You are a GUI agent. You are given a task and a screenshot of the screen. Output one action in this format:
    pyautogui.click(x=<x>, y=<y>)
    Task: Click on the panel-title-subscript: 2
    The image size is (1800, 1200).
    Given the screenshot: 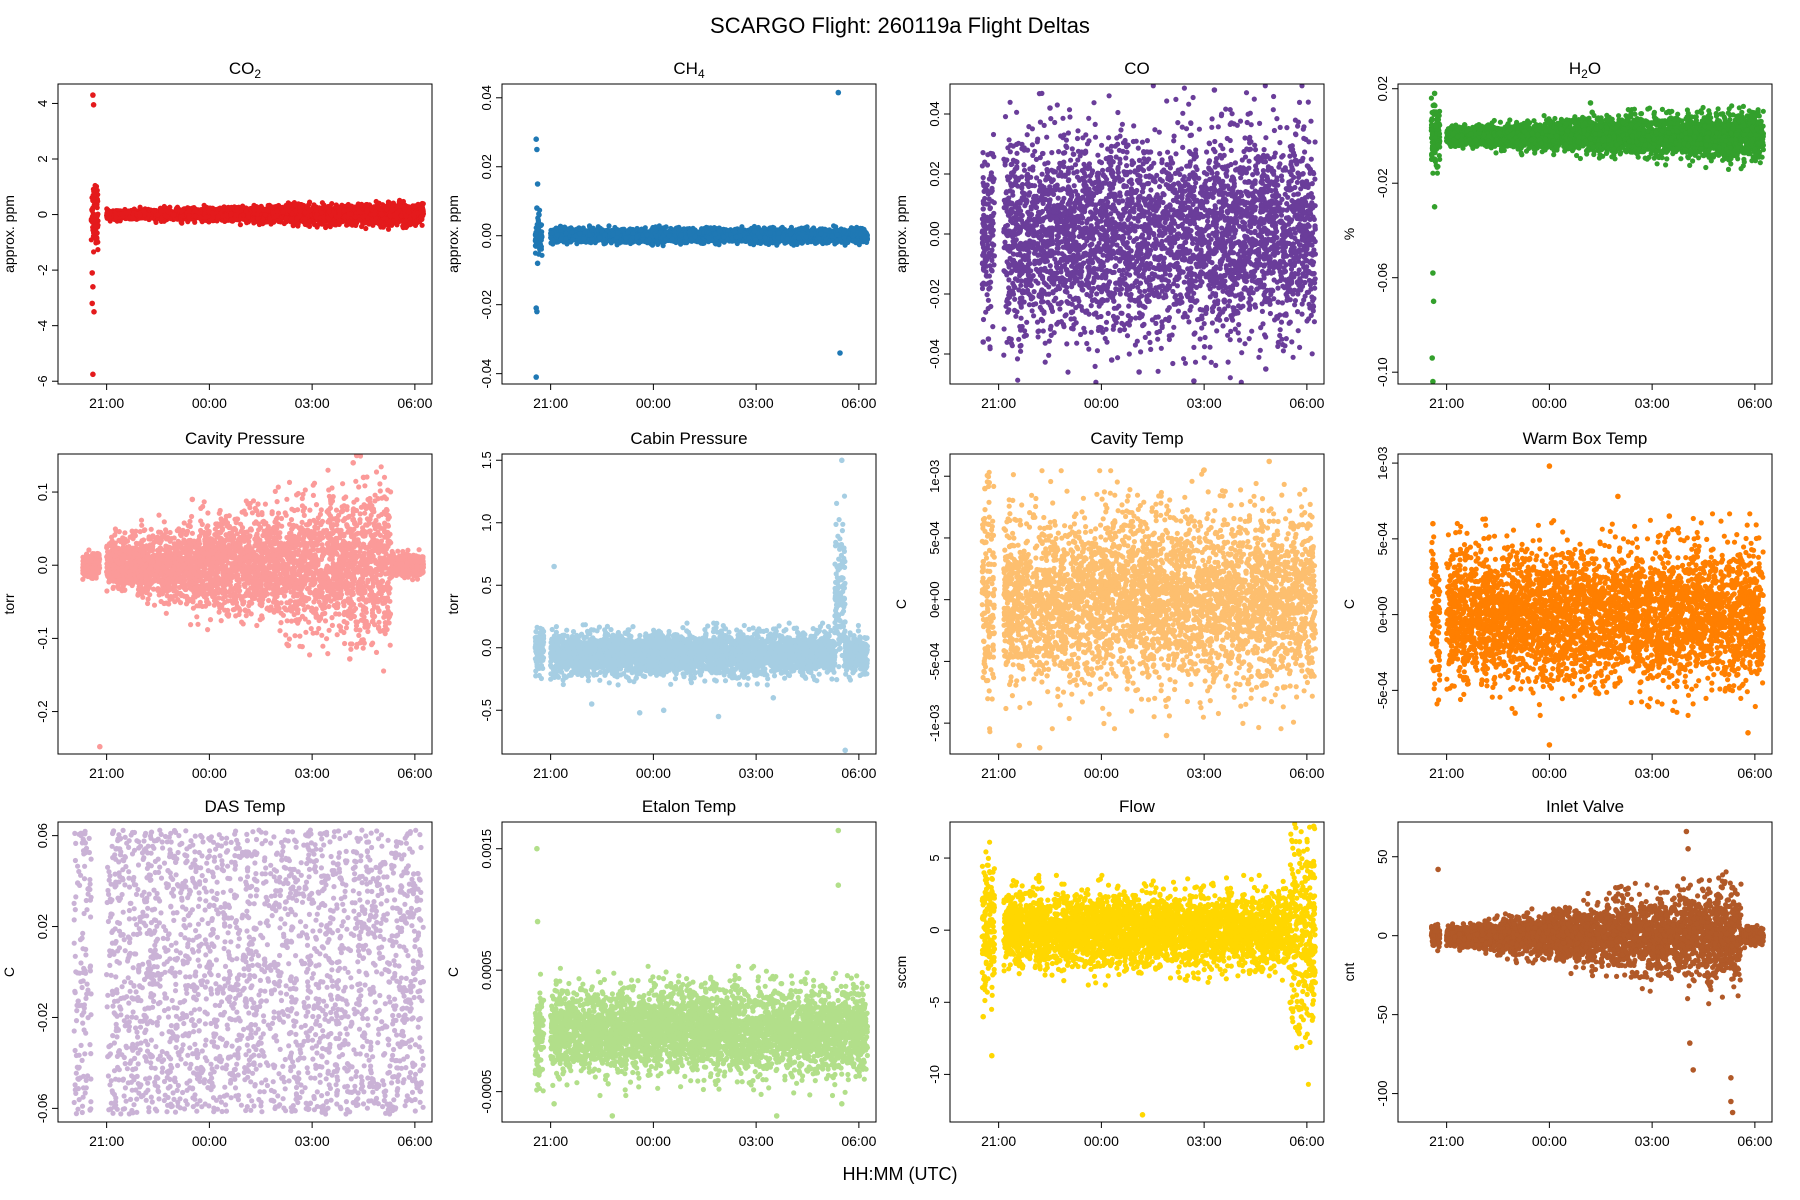 What is the action you would take?
    pyautogui.click(x=257, y=74)
    